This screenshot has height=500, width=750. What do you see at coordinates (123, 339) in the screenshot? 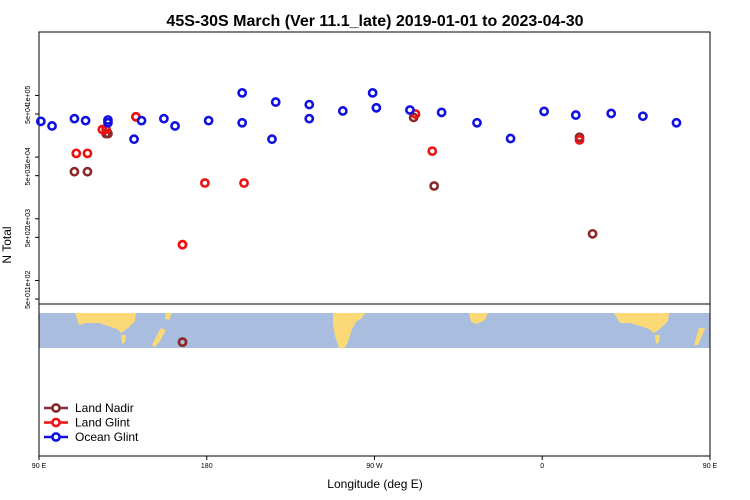
I see `tasmania-land` at bounding box center [123, 339].